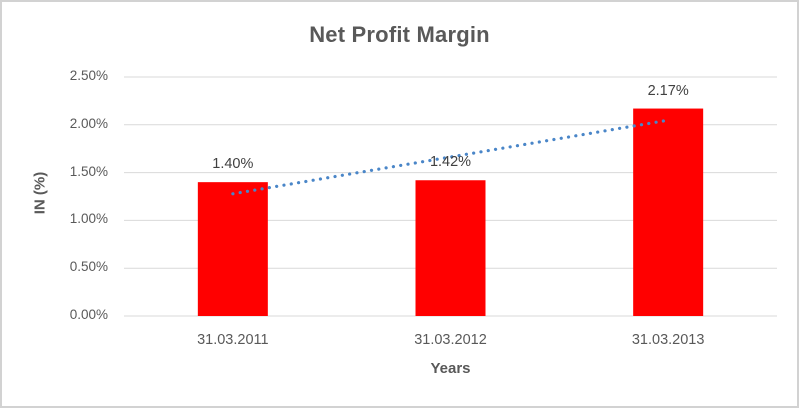 The image size is (799, 408). What do you see at coordinates (450, 340) in the screenshot?
I see `x-category-label: 31.03.2012` at bounding box center [450, 340].